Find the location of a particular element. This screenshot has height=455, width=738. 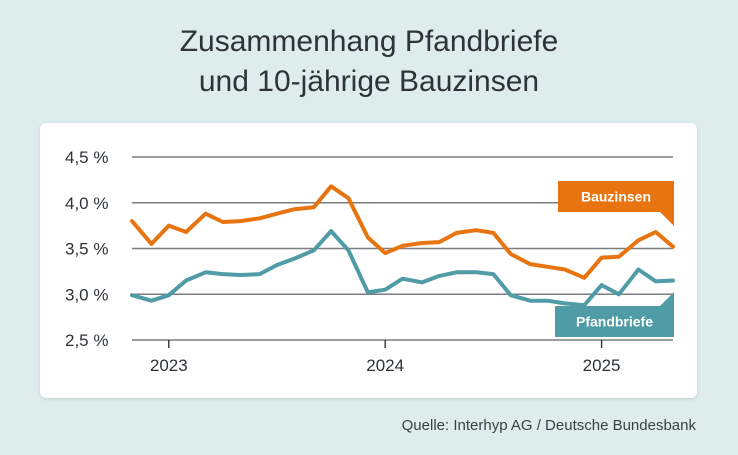

y-tick-label: 2,5 % is located at coordinates (86, 340).